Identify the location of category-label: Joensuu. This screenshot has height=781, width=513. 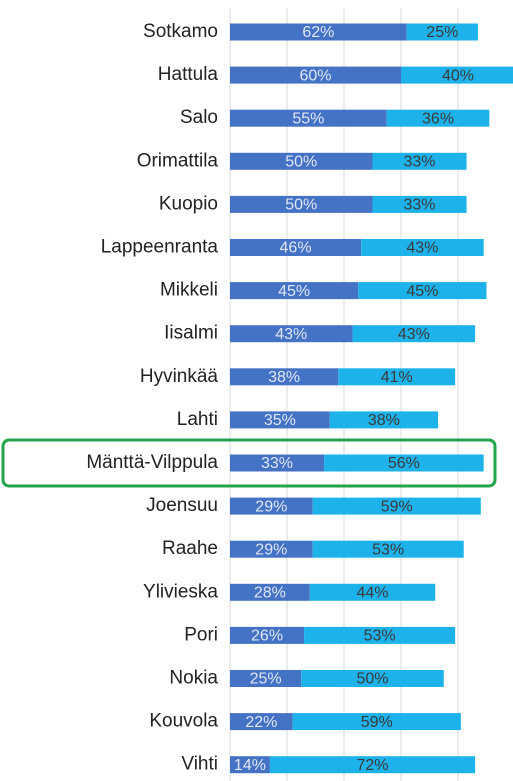
(182, 505).